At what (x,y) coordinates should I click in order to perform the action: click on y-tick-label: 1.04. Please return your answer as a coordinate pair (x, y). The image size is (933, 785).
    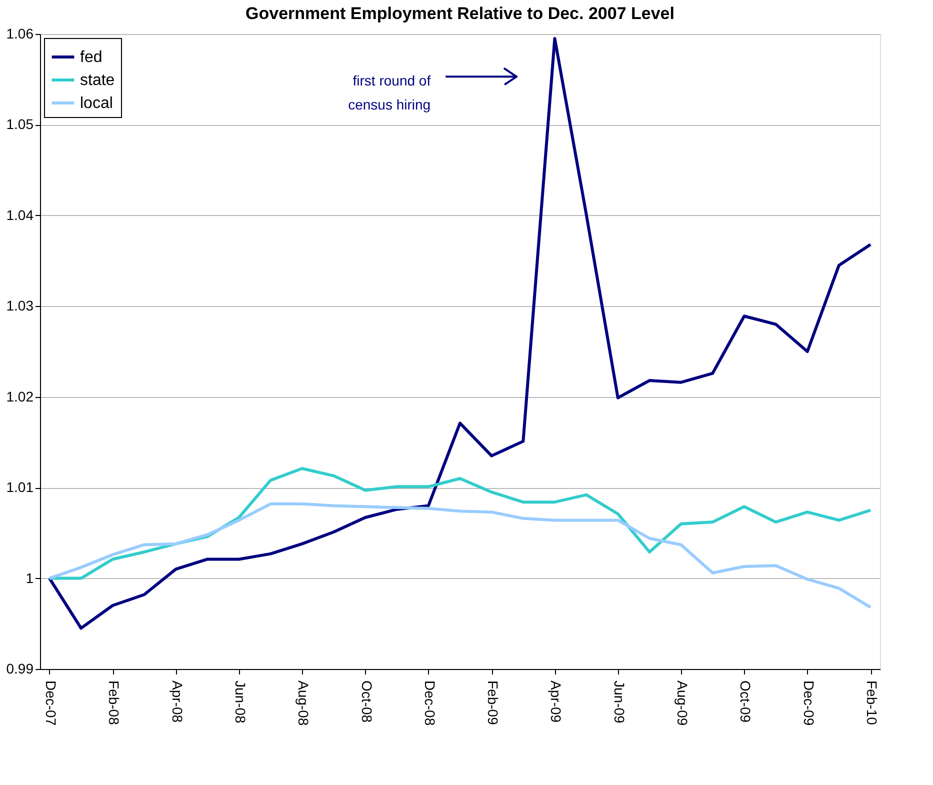
    Looking at the image, I should click on (20, 214).